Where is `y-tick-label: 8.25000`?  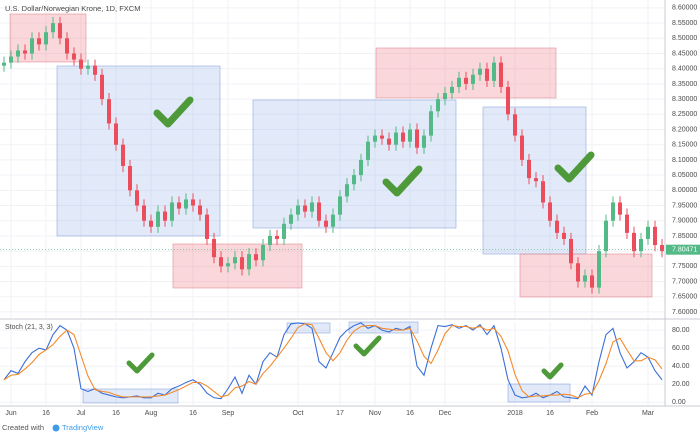 y-tick-label: 8.25000 is located at coordinates (684, 114).